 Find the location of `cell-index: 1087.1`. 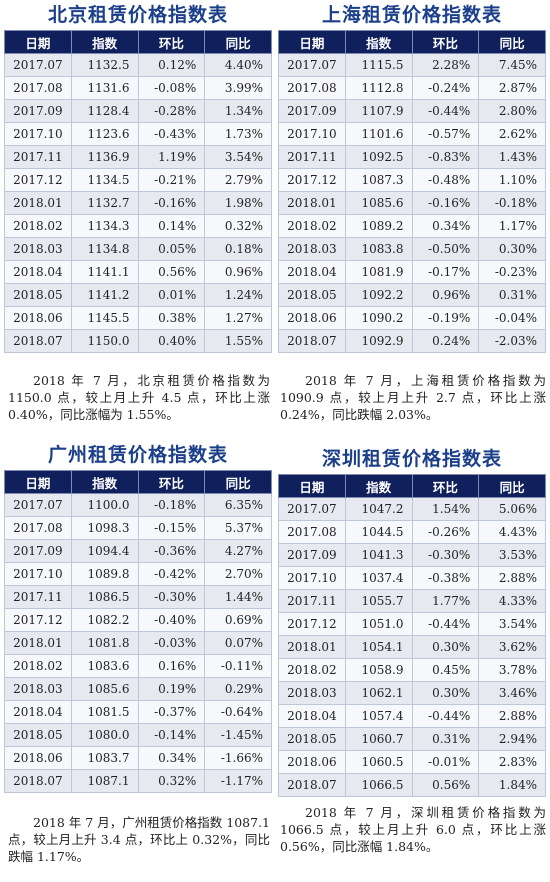

cell-index: 1087.1 is located at coordinates (104, 781).